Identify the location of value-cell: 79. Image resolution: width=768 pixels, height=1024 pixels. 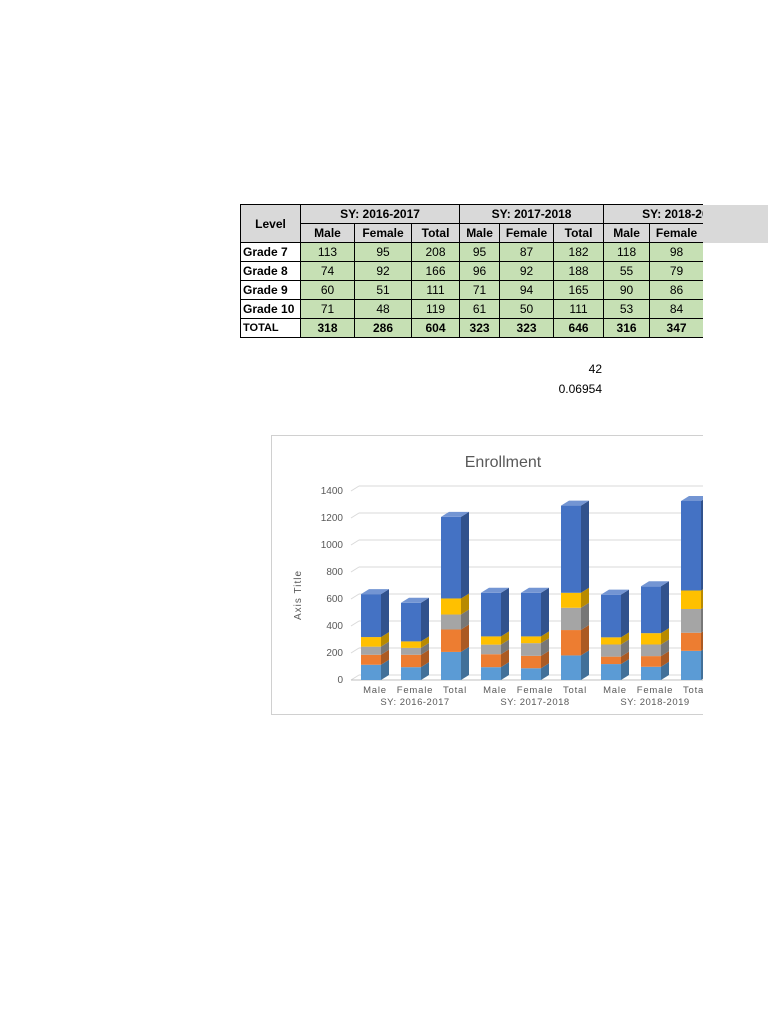
(676, 271).